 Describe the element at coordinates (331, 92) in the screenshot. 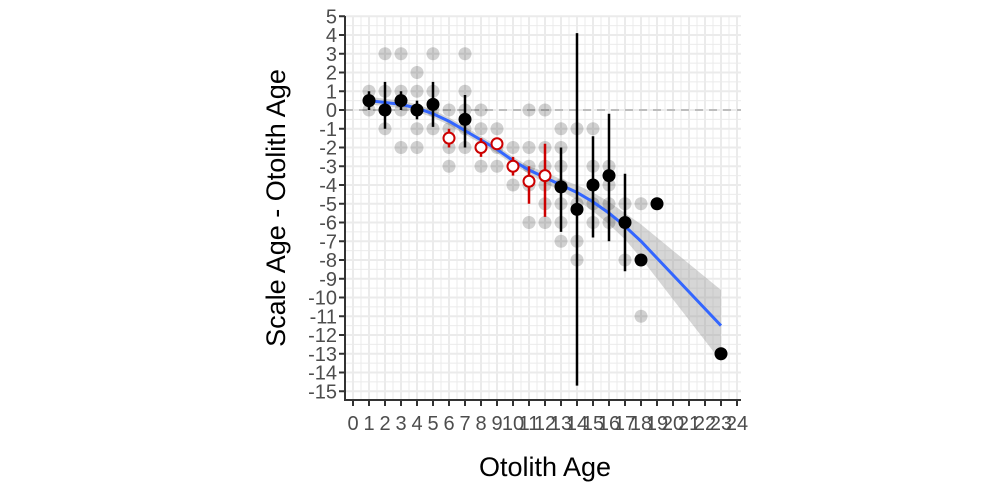

I see `y-tick-label: 1` at that location.